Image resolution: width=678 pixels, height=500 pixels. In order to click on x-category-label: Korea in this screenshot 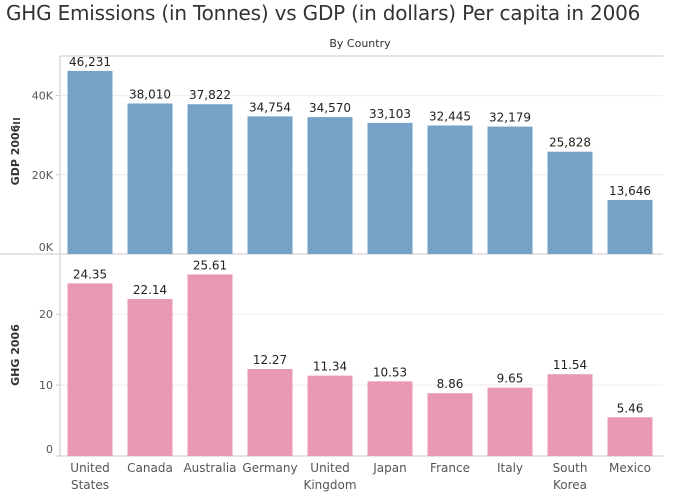, I will do `click(570, 485)`.